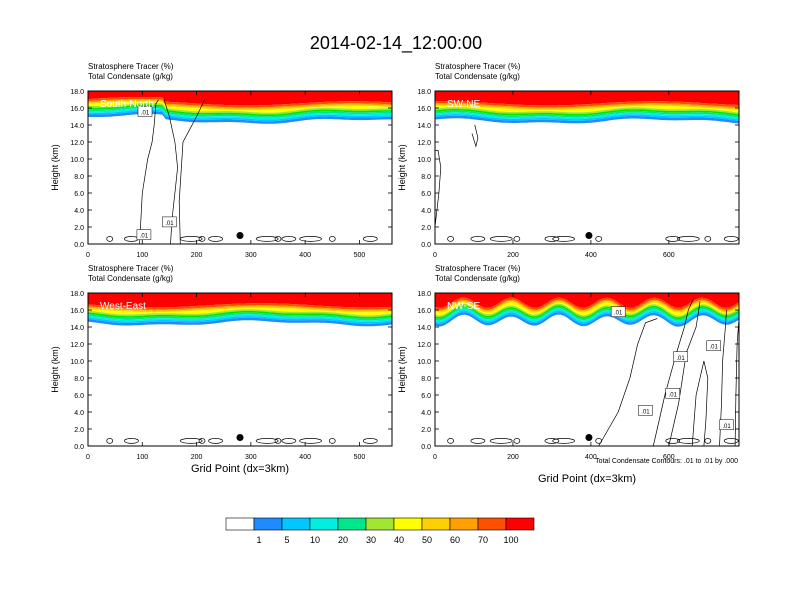 Image resolution: width=792 pixels, height=612 pixels. What do you see at coordinates (510, 540) in the screenshot?
I see `colorbar-label: 100` at bounding box center [510, 540].